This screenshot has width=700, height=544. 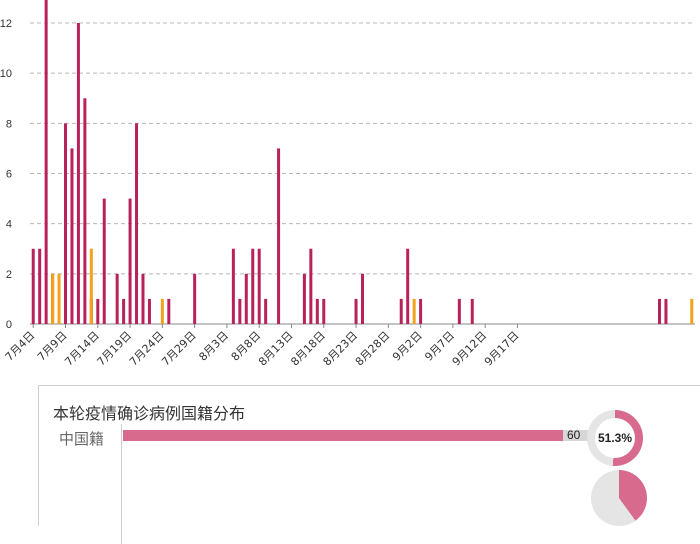 I want to click on x-tick-label: 8月18日, so click(x=308, y=349).